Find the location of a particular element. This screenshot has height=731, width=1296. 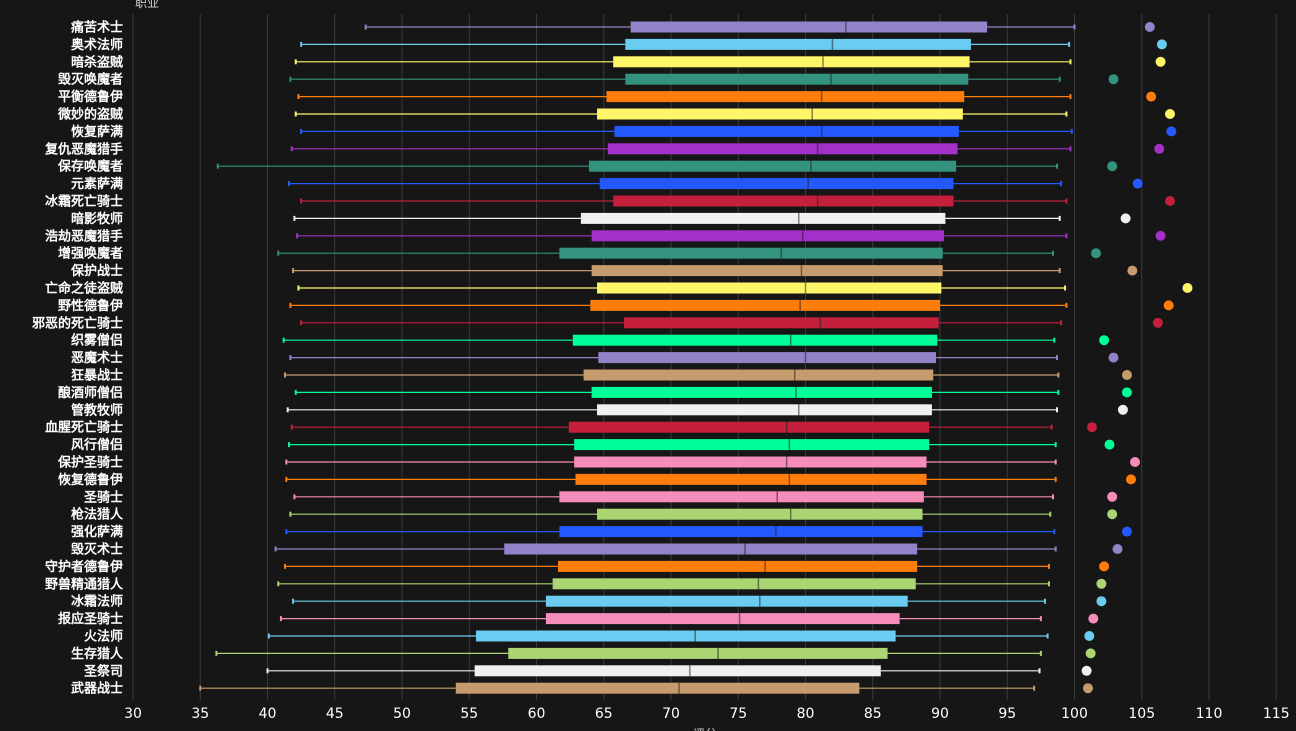

y-tick-label: 冰霜法师 is located at coordinates (97, 602).